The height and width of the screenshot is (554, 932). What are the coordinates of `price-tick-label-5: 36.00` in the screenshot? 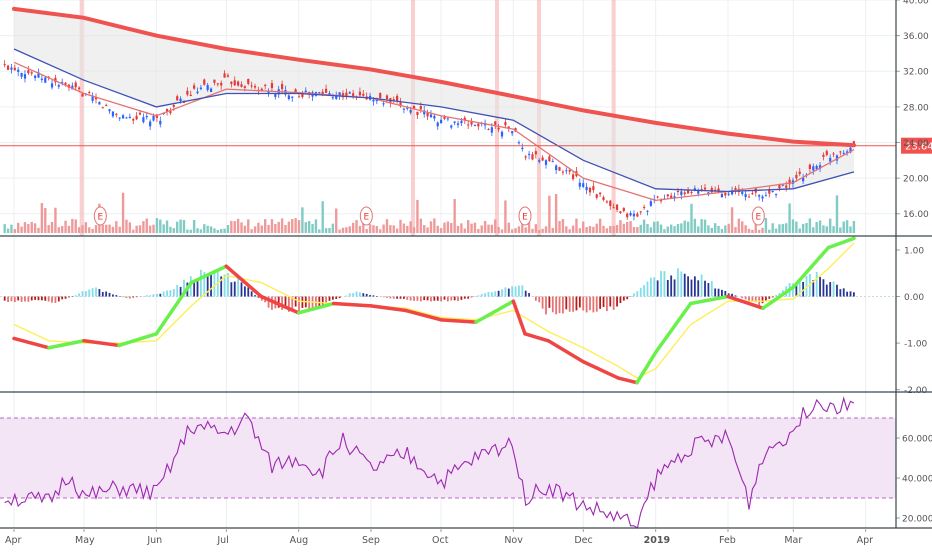 It's located at (916, 37).